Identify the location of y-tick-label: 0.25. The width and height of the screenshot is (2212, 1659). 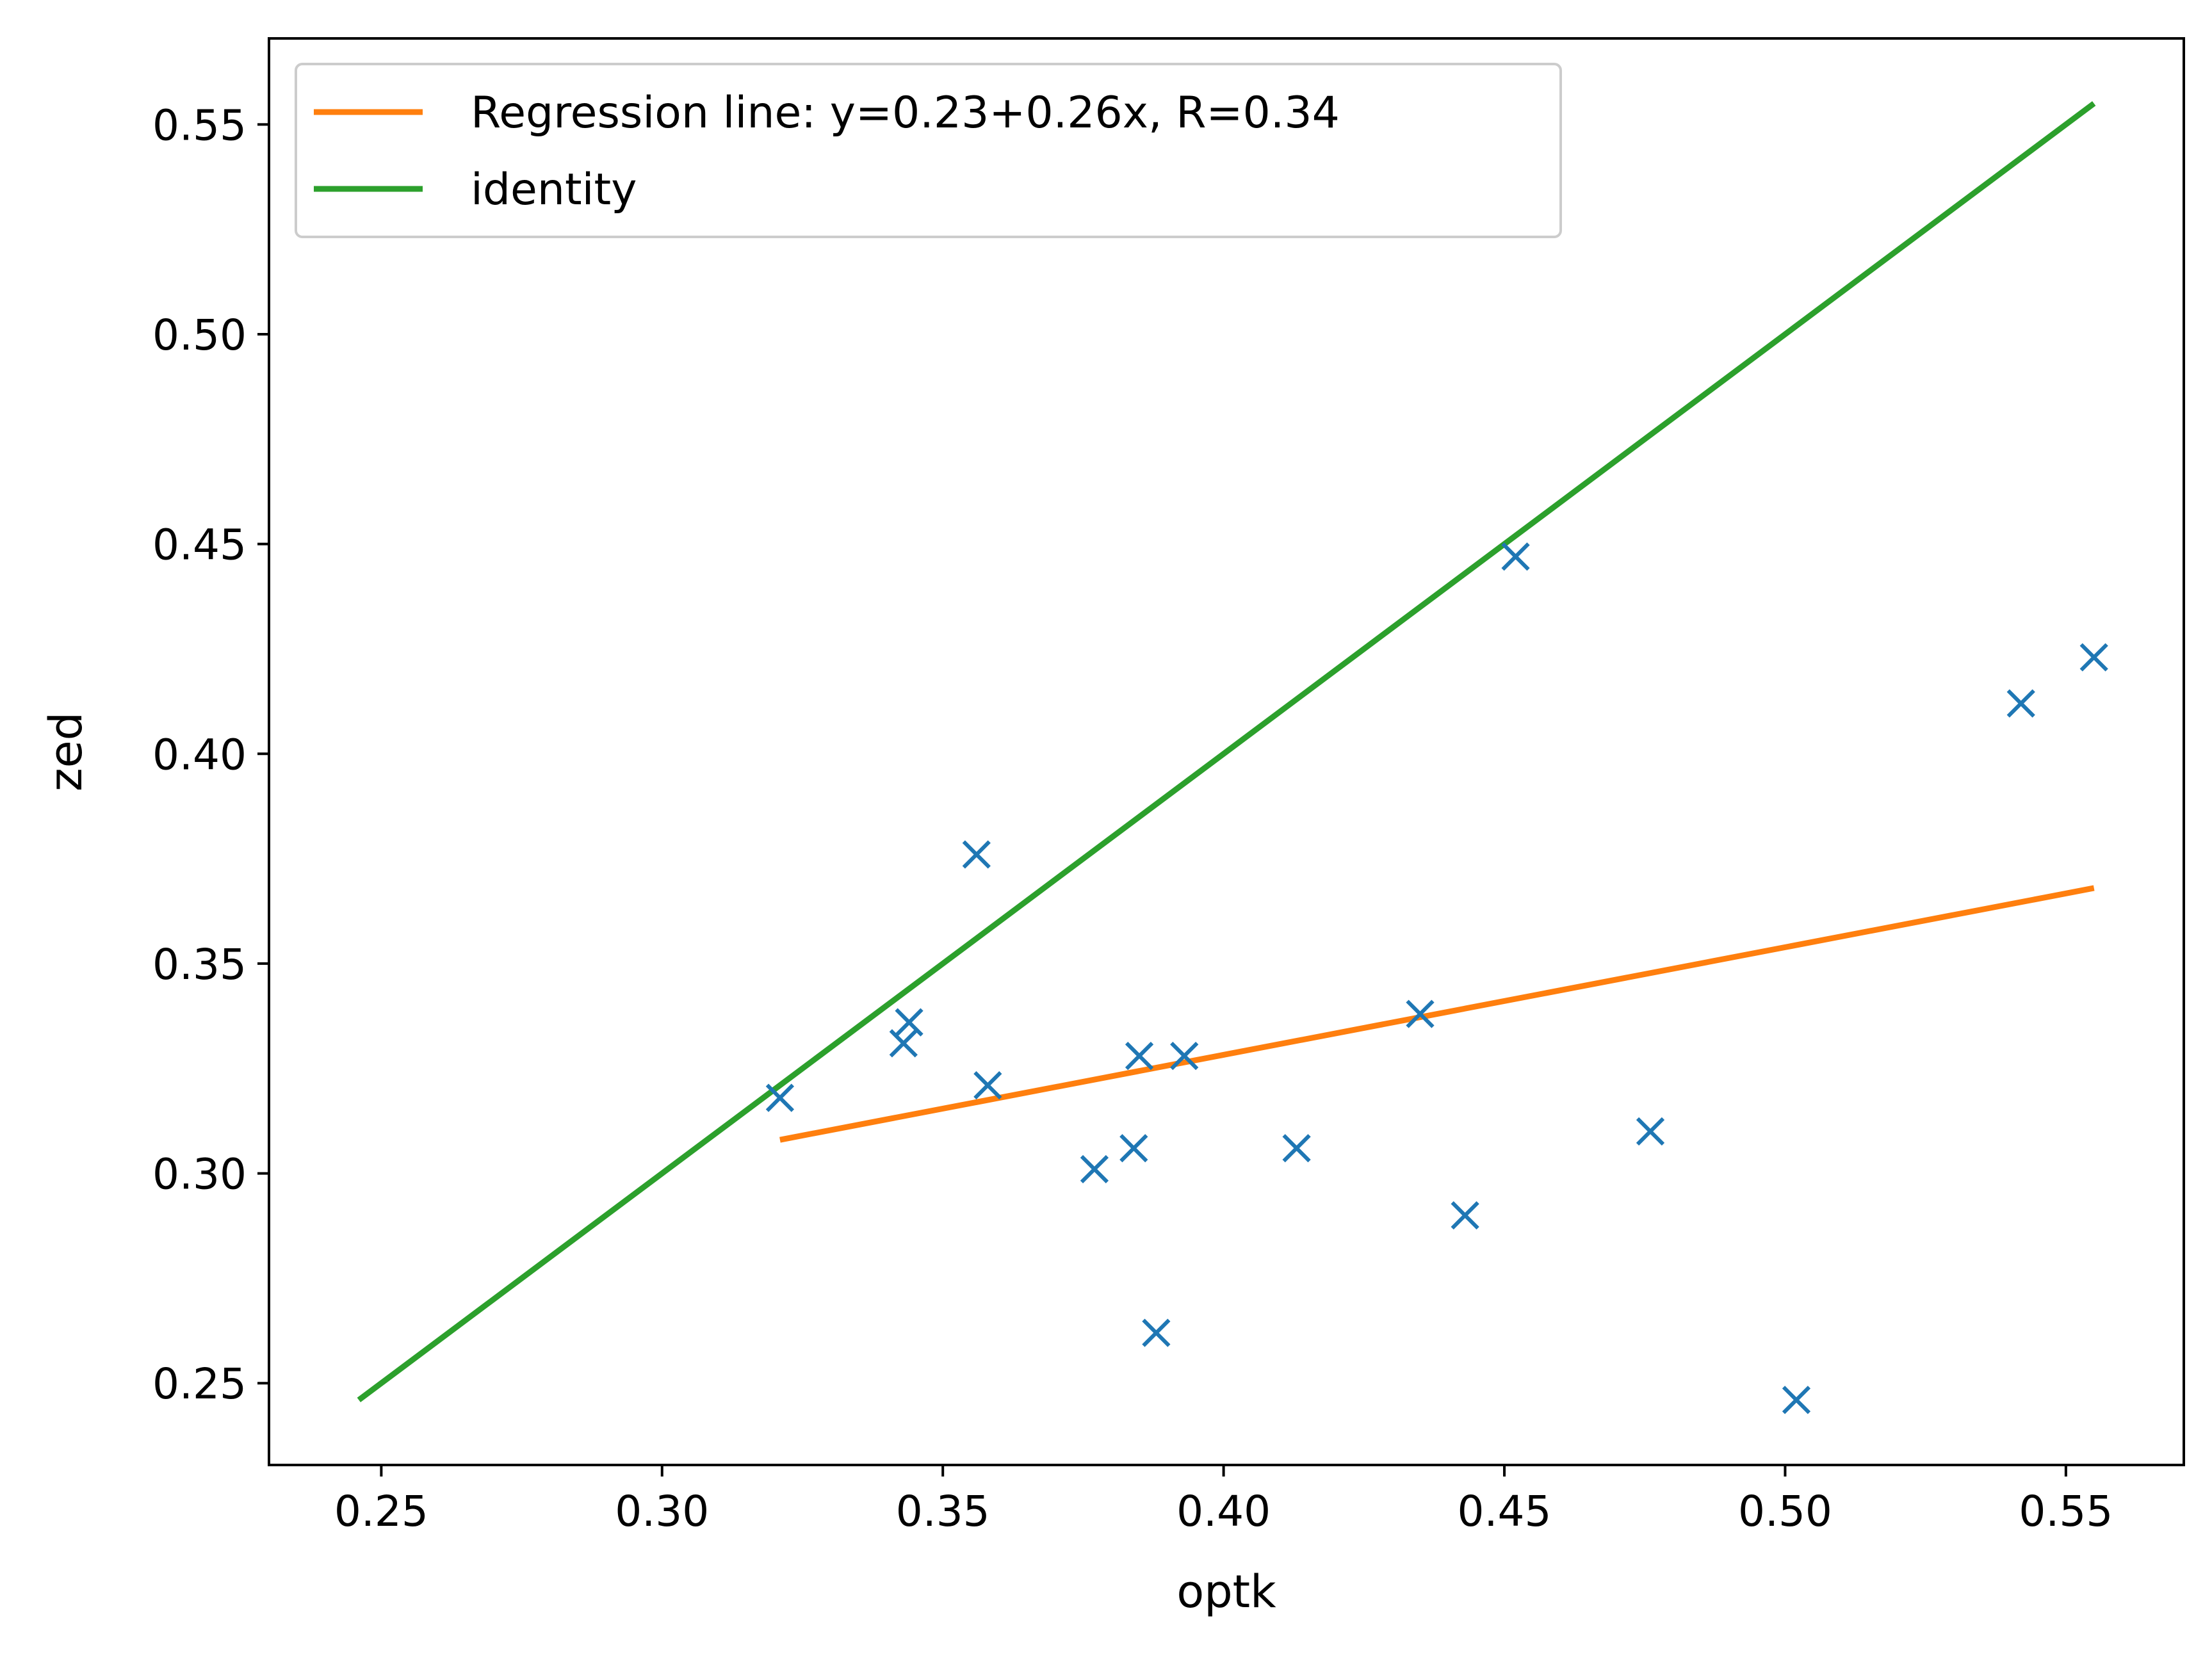
(199, 1384).